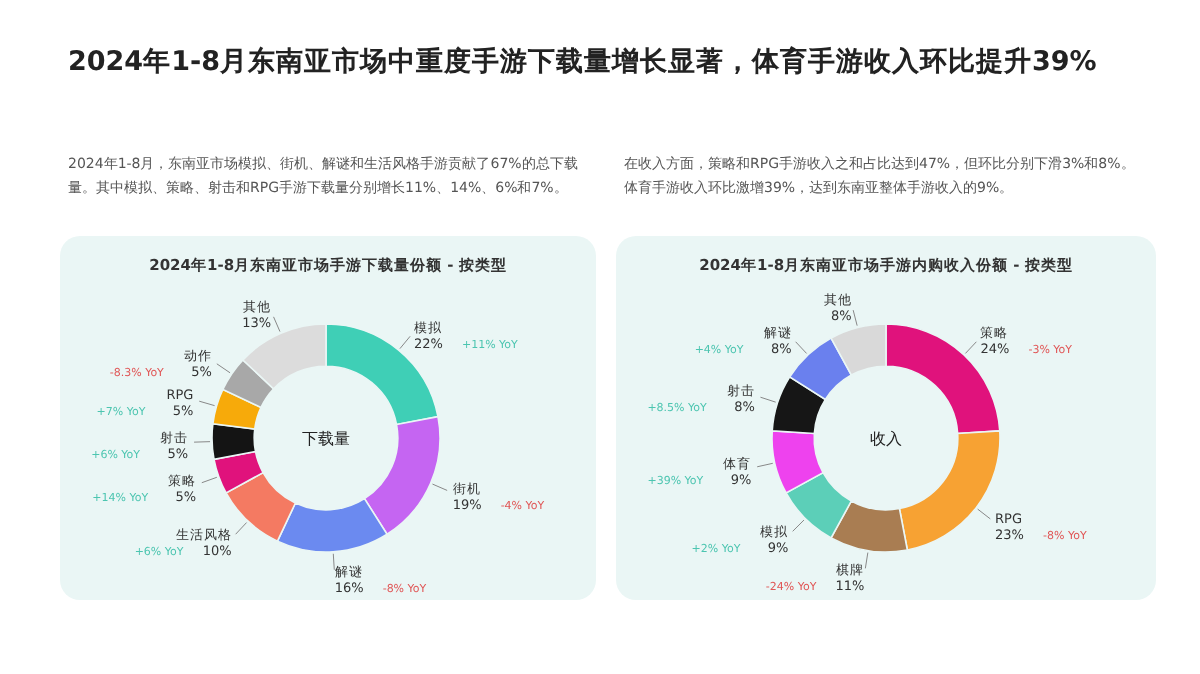 Image resolution: width=1200 pixels, height=674 pixels. Describe the element at coordinates (886, 439) in the screenshot. I see `text: 收入` at that location.